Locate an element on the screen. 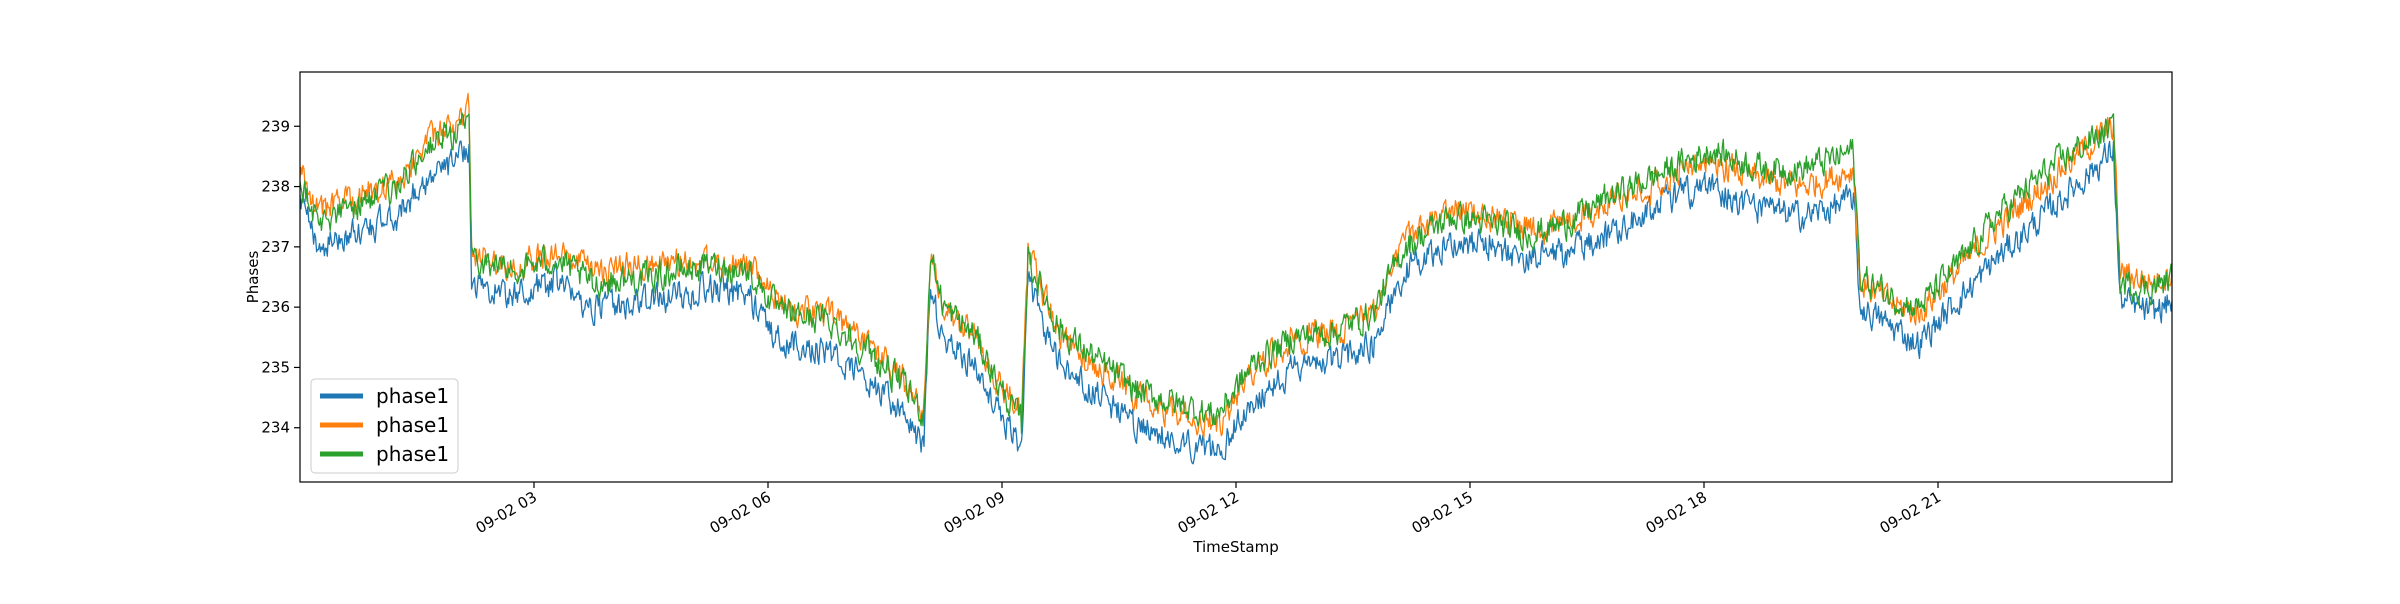 The width and height of the screenshot is (2400, 604). y-tick-label-5: 239 is located at coordinates (275, 126).